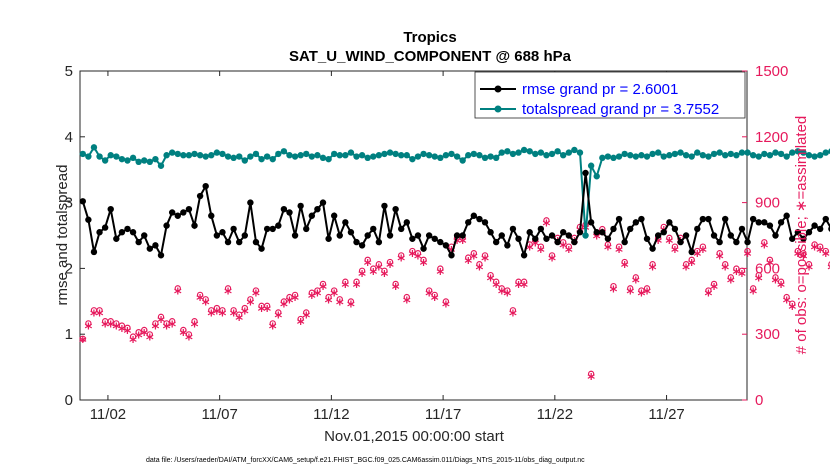 Image resolution: width=830 pixels, height=470 pixels. I want to click on x-tick-label-5: 11/27, so click(666, 414).